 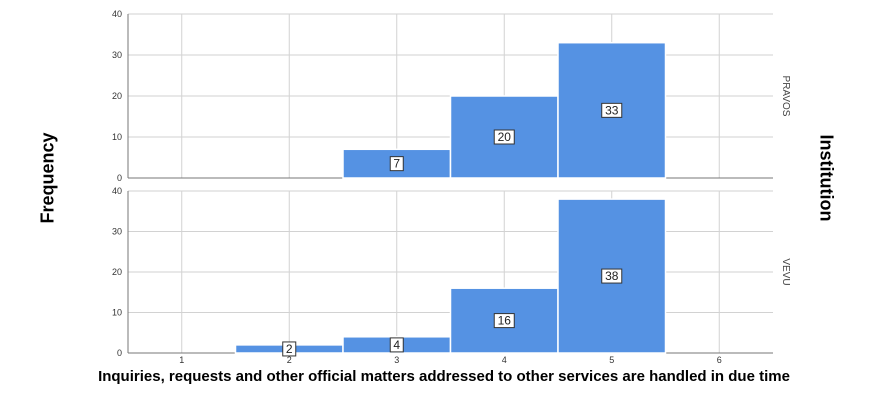 What do you see at coordinates (504, 360) in the screenshot?
I see `x-tick-4: 4` at bounding box center [504, 360].